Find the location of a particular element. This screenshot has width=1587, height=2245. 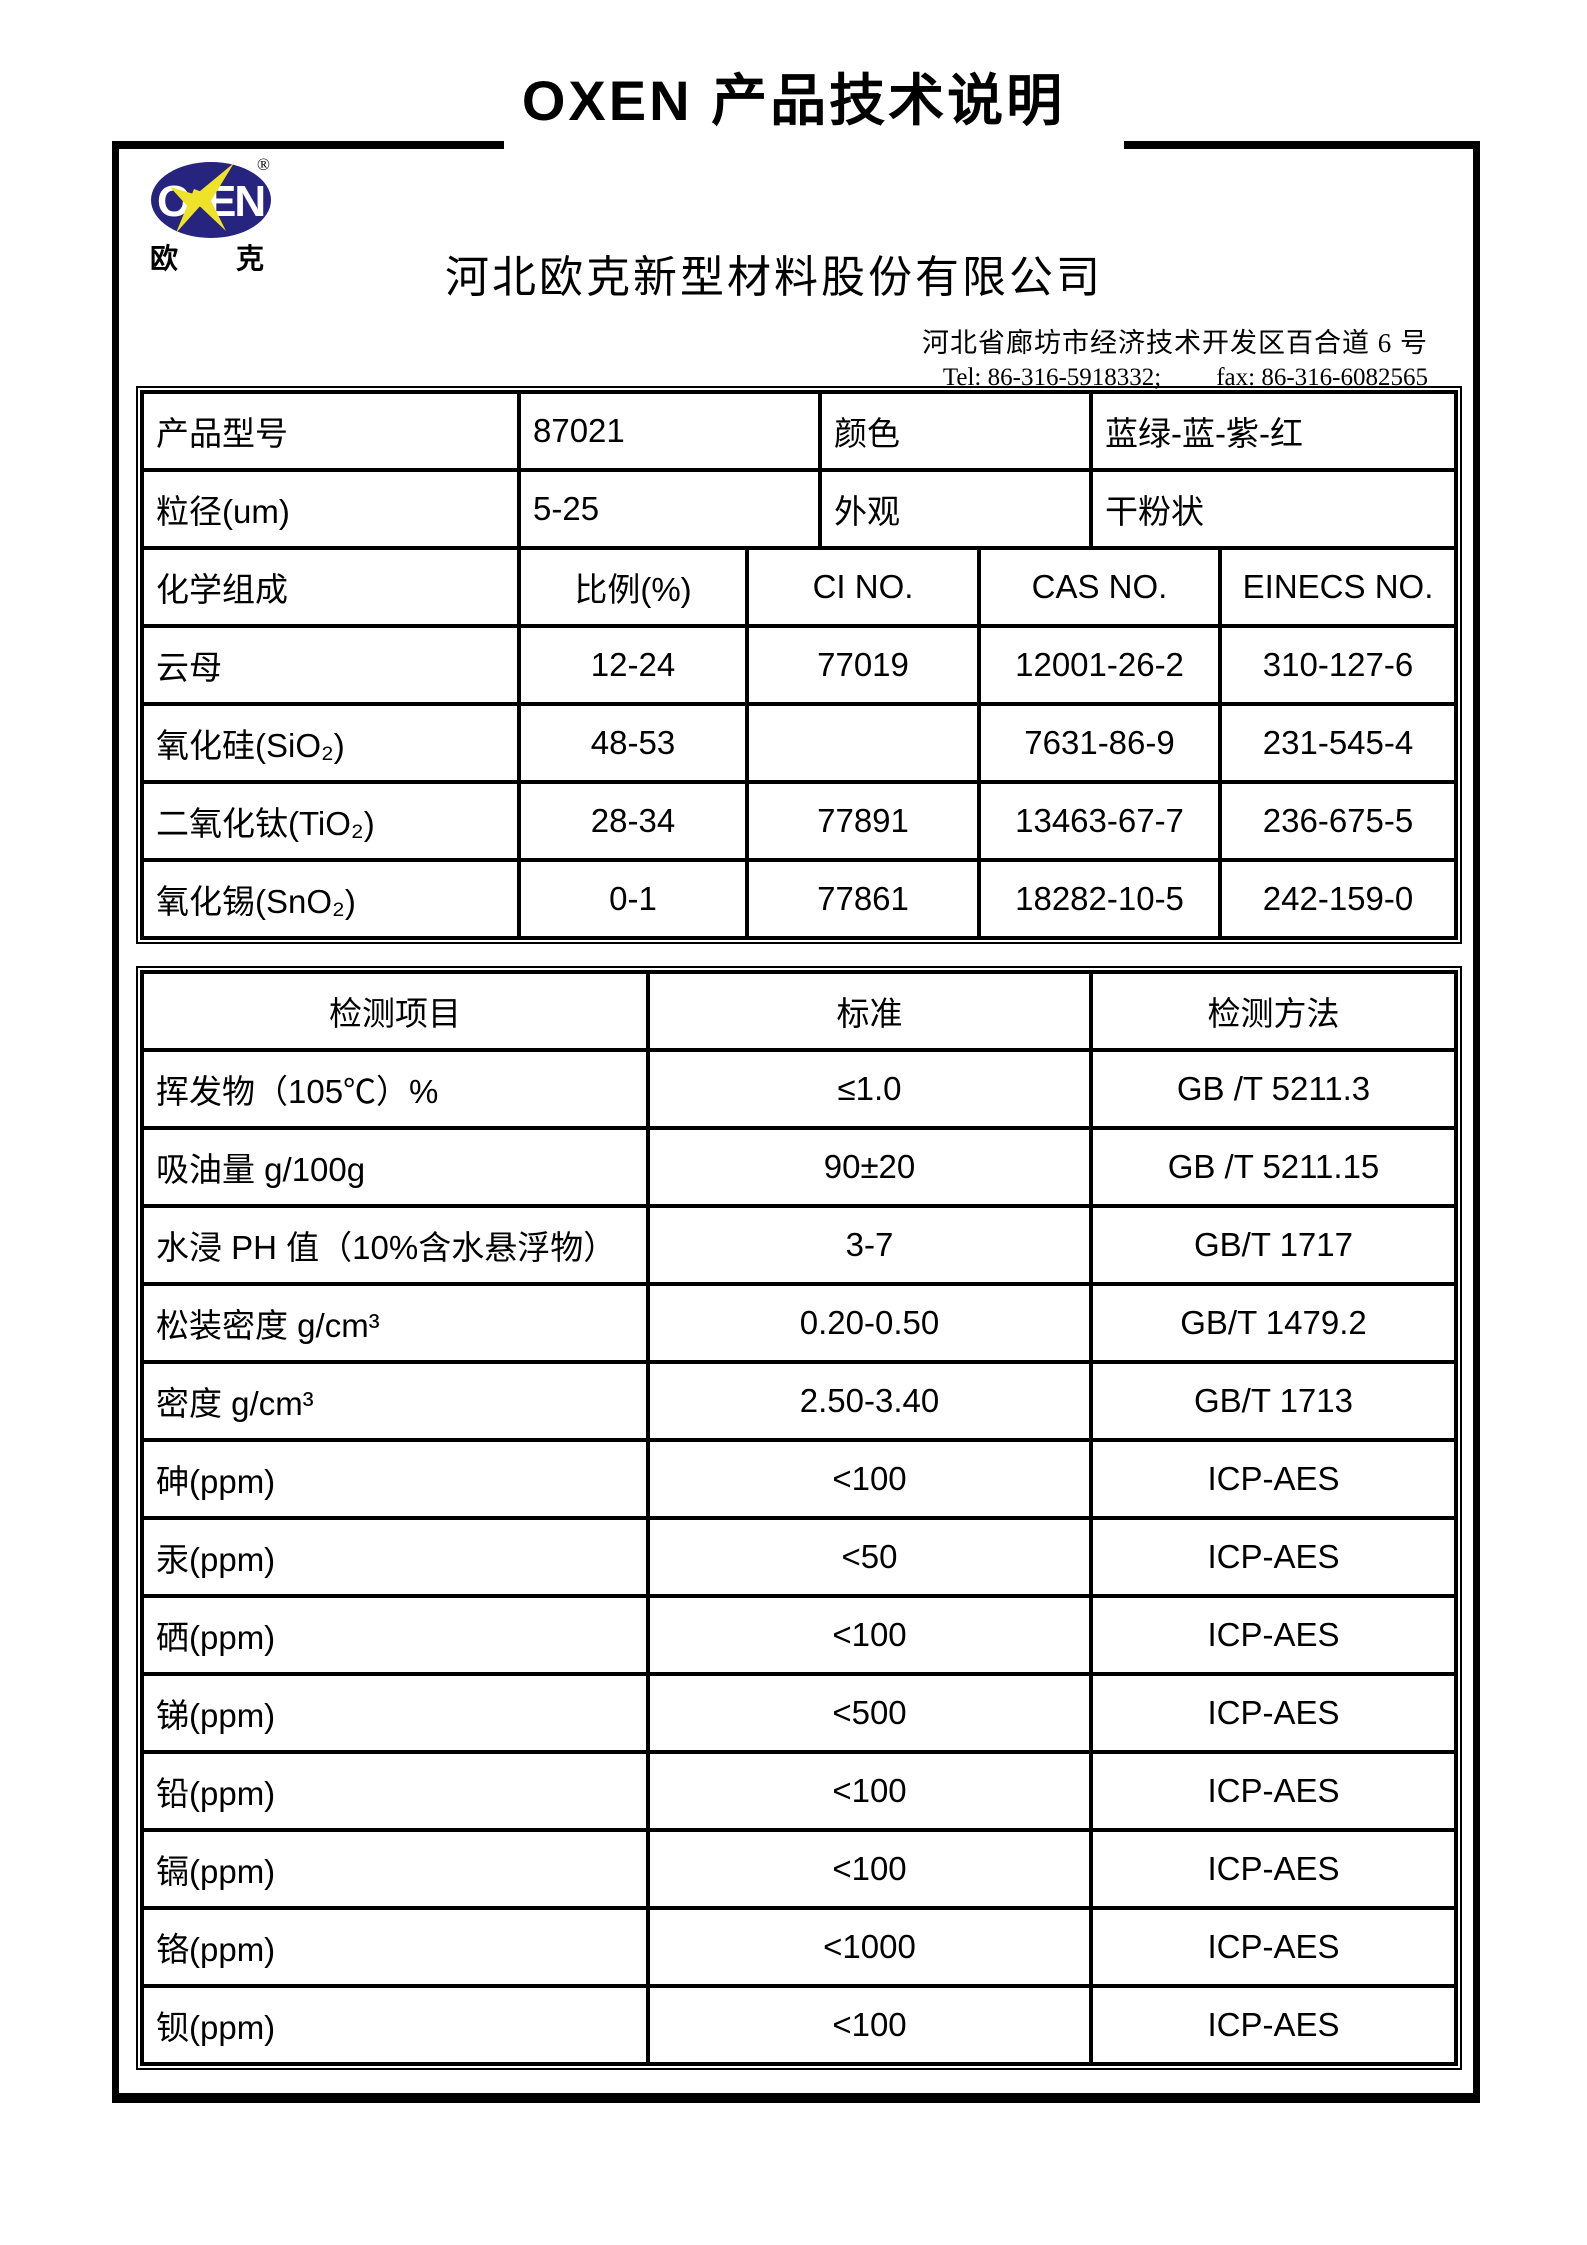

composition-cell is located at coordinates (863, 743).